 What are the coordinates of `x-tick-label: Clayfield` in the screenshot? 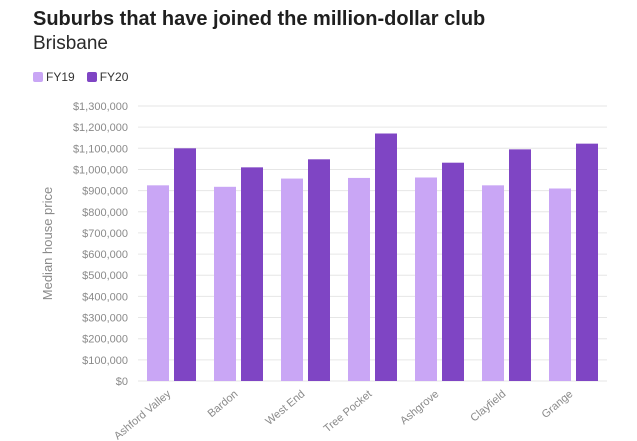 It's located at (488, 406).